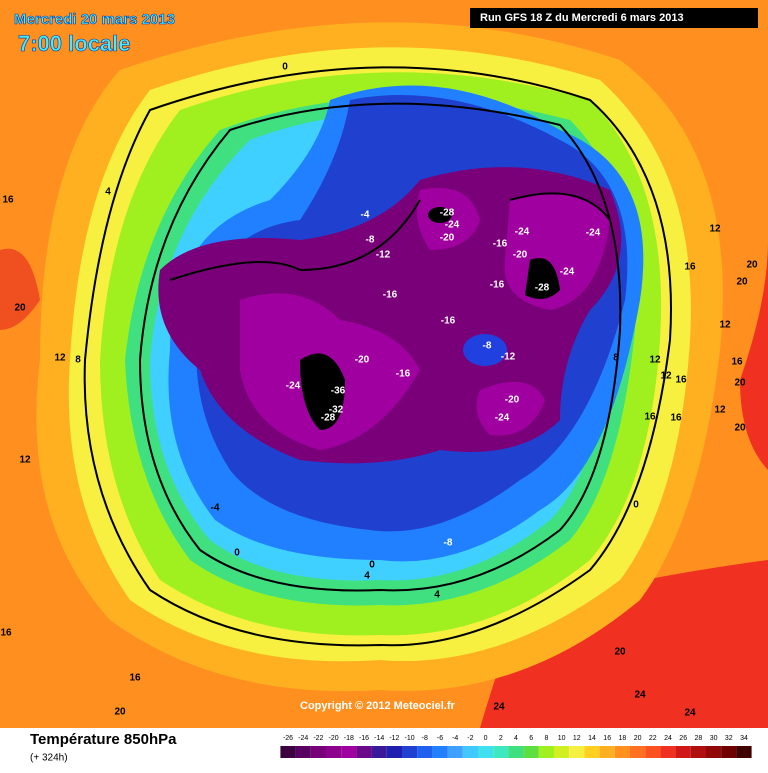  What do you see at coordinates (607, 738) in the screenshot?
I see `colorbar-tick-label: 16` at bounding box center [607, 738].